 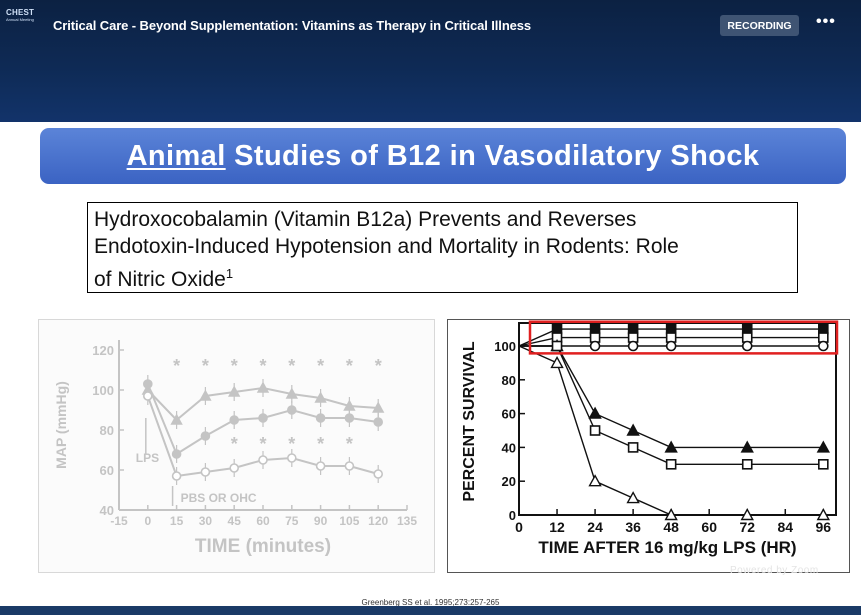 What do you see at coordinates (378, 521) in the screenshot?
I see `x-tick-label: 120` at bounding box center [378, 521].